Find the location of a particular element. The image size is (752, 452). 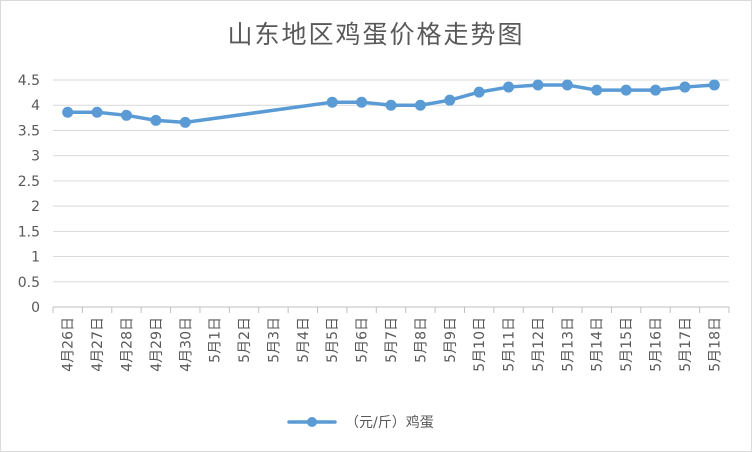

y-tick-label: 2.5 is located at coordinates (29, 182).